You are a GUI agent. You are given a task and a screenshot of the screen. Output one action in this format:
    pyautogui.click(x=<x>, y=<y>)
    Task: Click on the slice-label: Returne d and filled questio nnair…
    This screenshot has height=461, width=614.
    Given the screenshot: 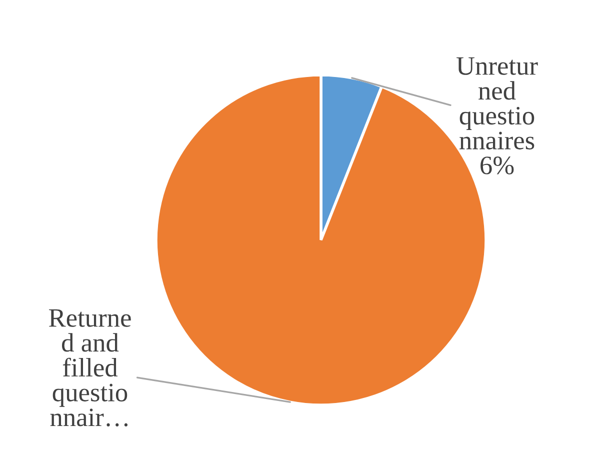 What is the action you would take?
    pyautogui.click(x=89, y=367)
    